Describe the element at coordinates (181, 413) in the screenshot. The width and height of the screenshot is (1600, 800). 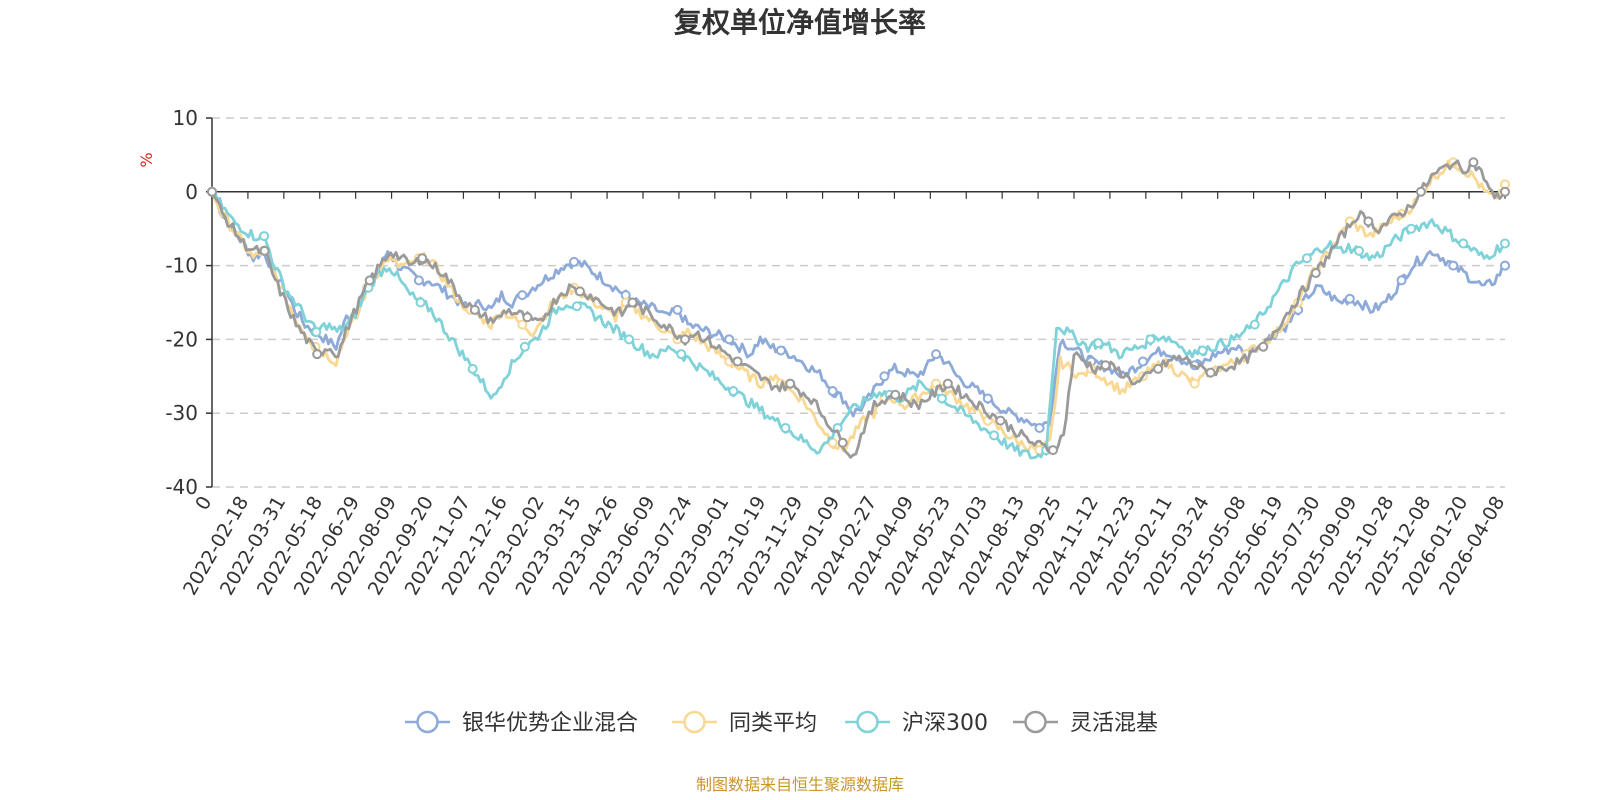
I see `y-tick-label: -30` at that location.